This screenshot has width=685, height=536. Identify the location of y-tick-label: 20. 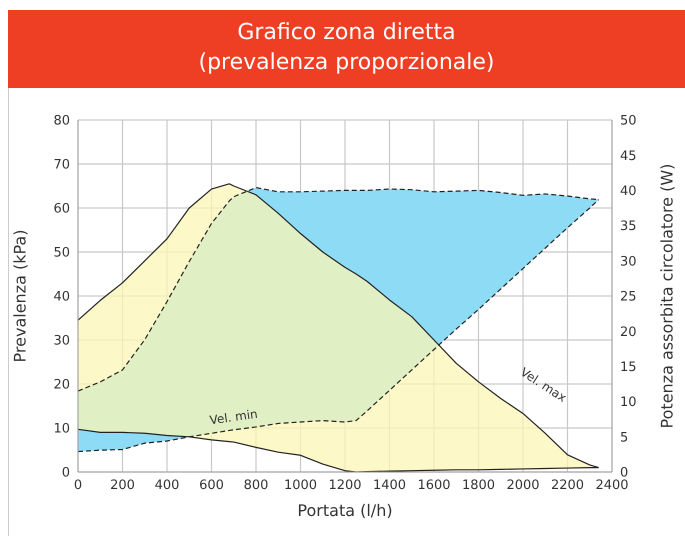
(61, 385).